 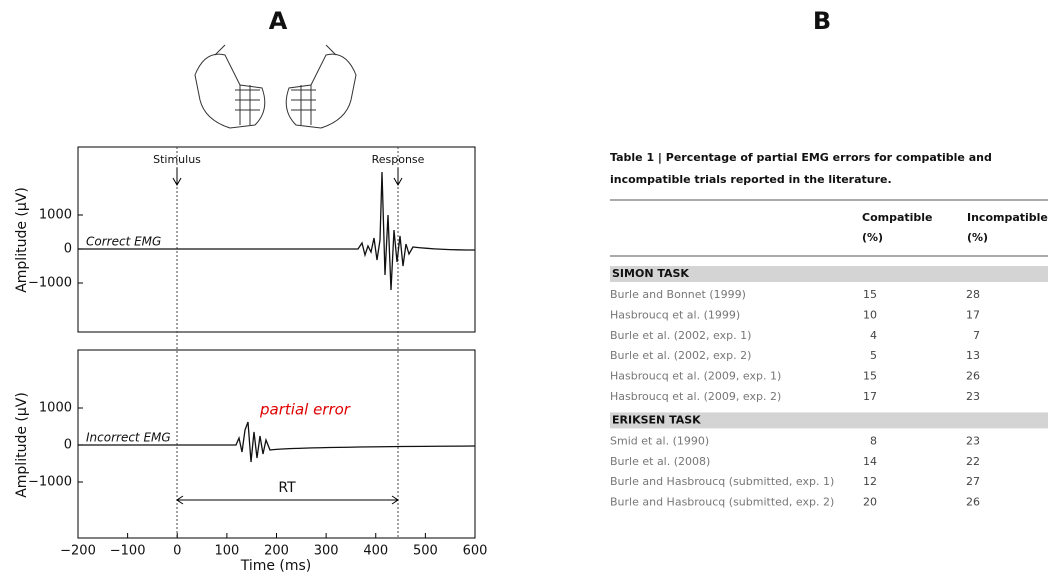 I want to click on cell-value: 14, so click(x=870, y=461).